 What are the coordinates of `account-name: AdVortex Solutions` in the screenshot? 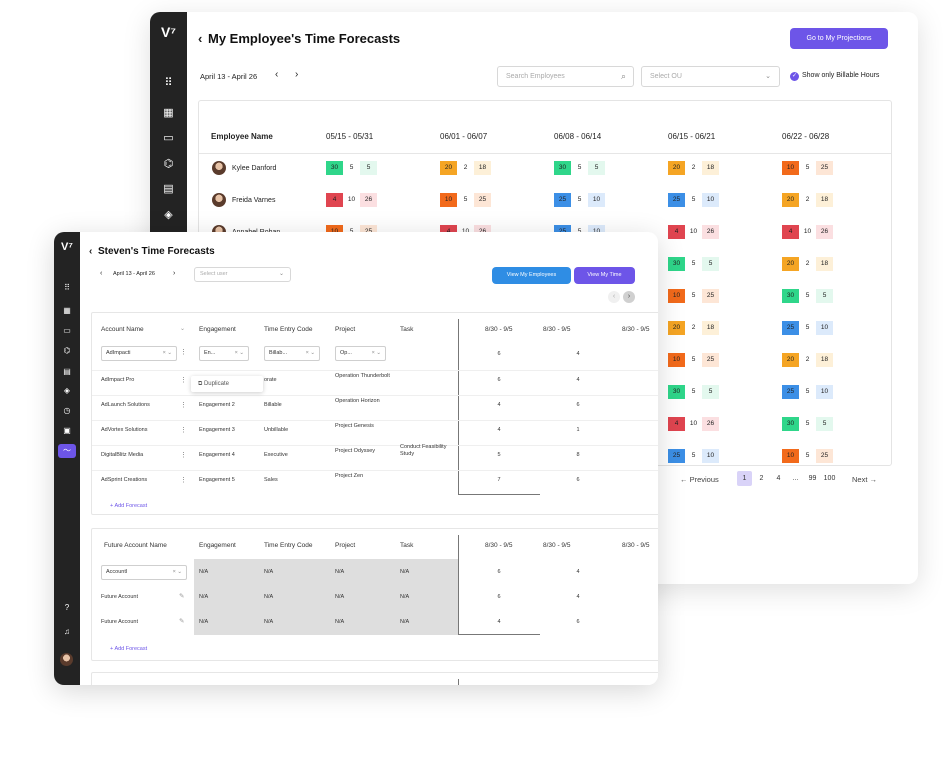 It's located at (124, 430).